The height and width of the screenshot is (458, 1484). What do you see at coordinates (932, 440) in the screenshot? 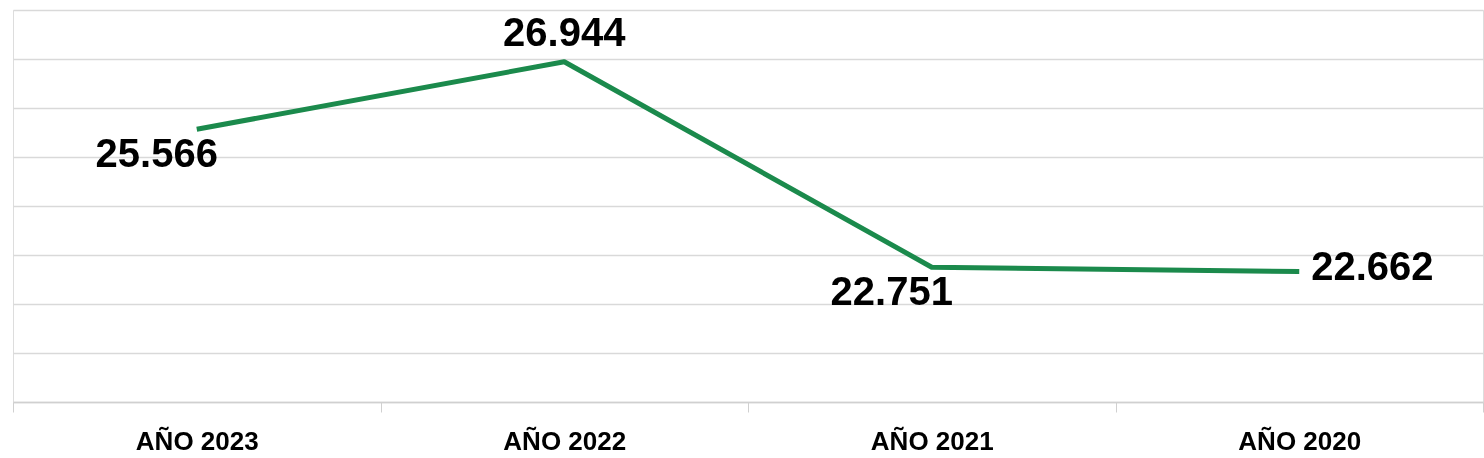
I see `x-tick-label: AÑO 2021` at bounding box center [932, 440].